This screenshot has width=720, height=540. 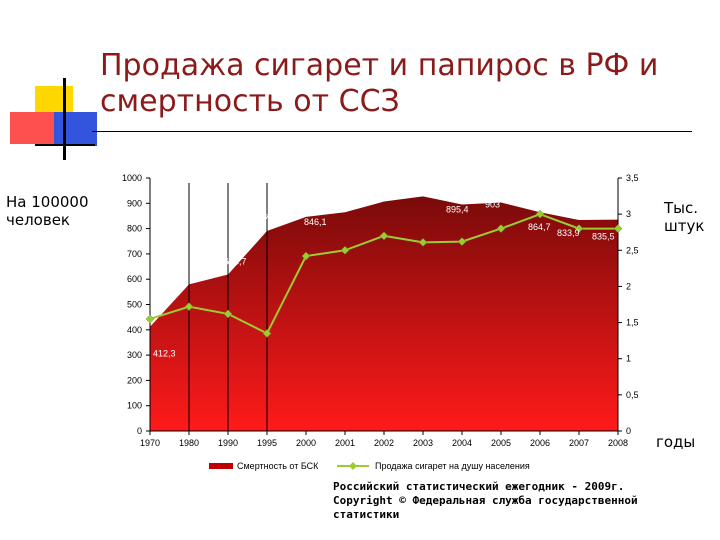 What do you see at coordinates (632, 323) in the screenshot?
I see `right-tick-label: 1,5` at bounding box center [632, 323].